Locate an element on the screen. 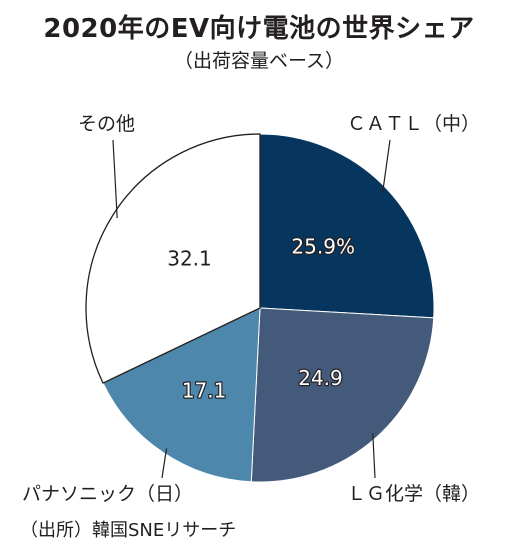  chart-subtitle: （出荷容量ベース） is located at coordinates (259, 61).